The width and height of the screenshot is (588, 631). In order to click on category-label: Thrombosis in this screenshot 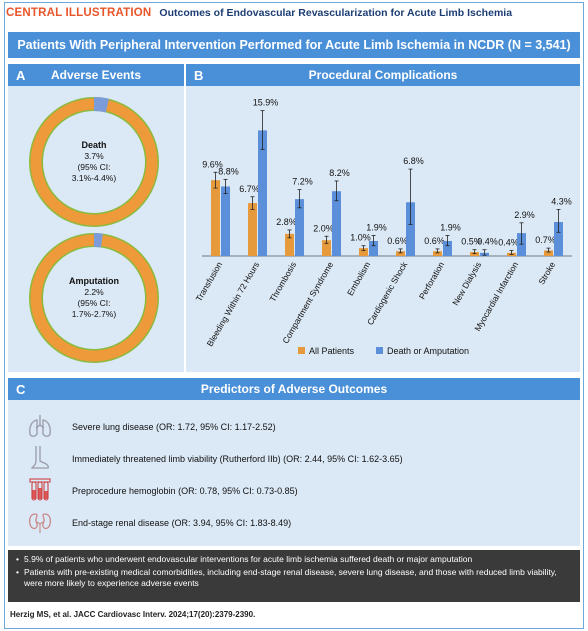, I will do `click(282, 281)`.